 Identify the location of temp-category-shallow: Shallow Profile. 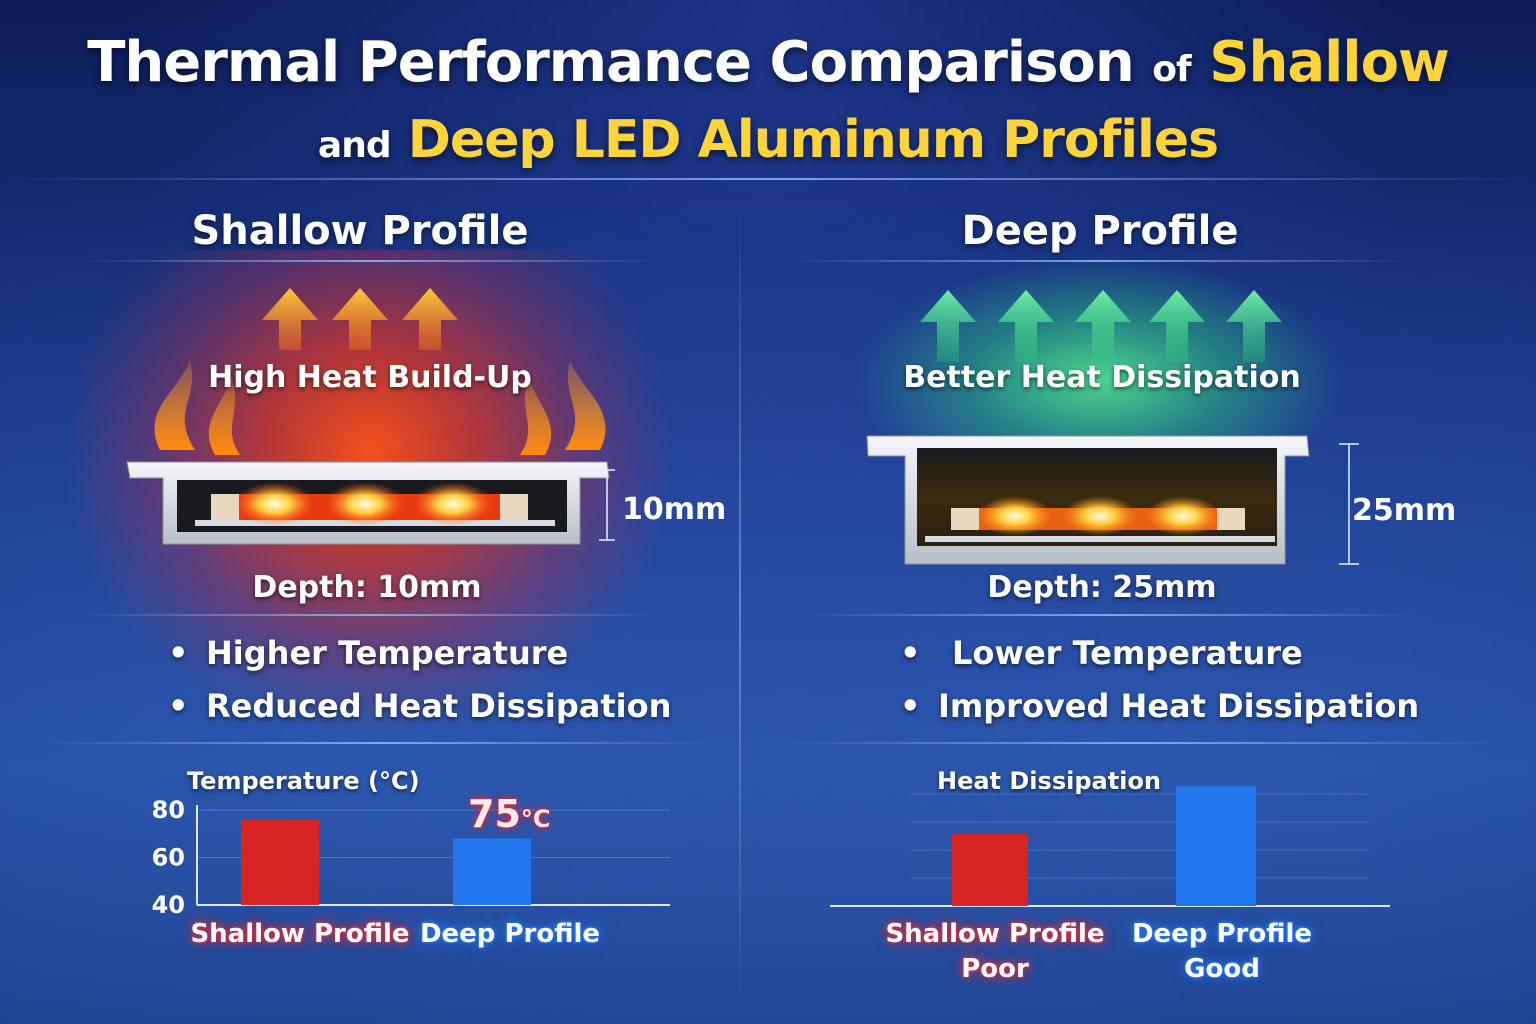
(300, 934).